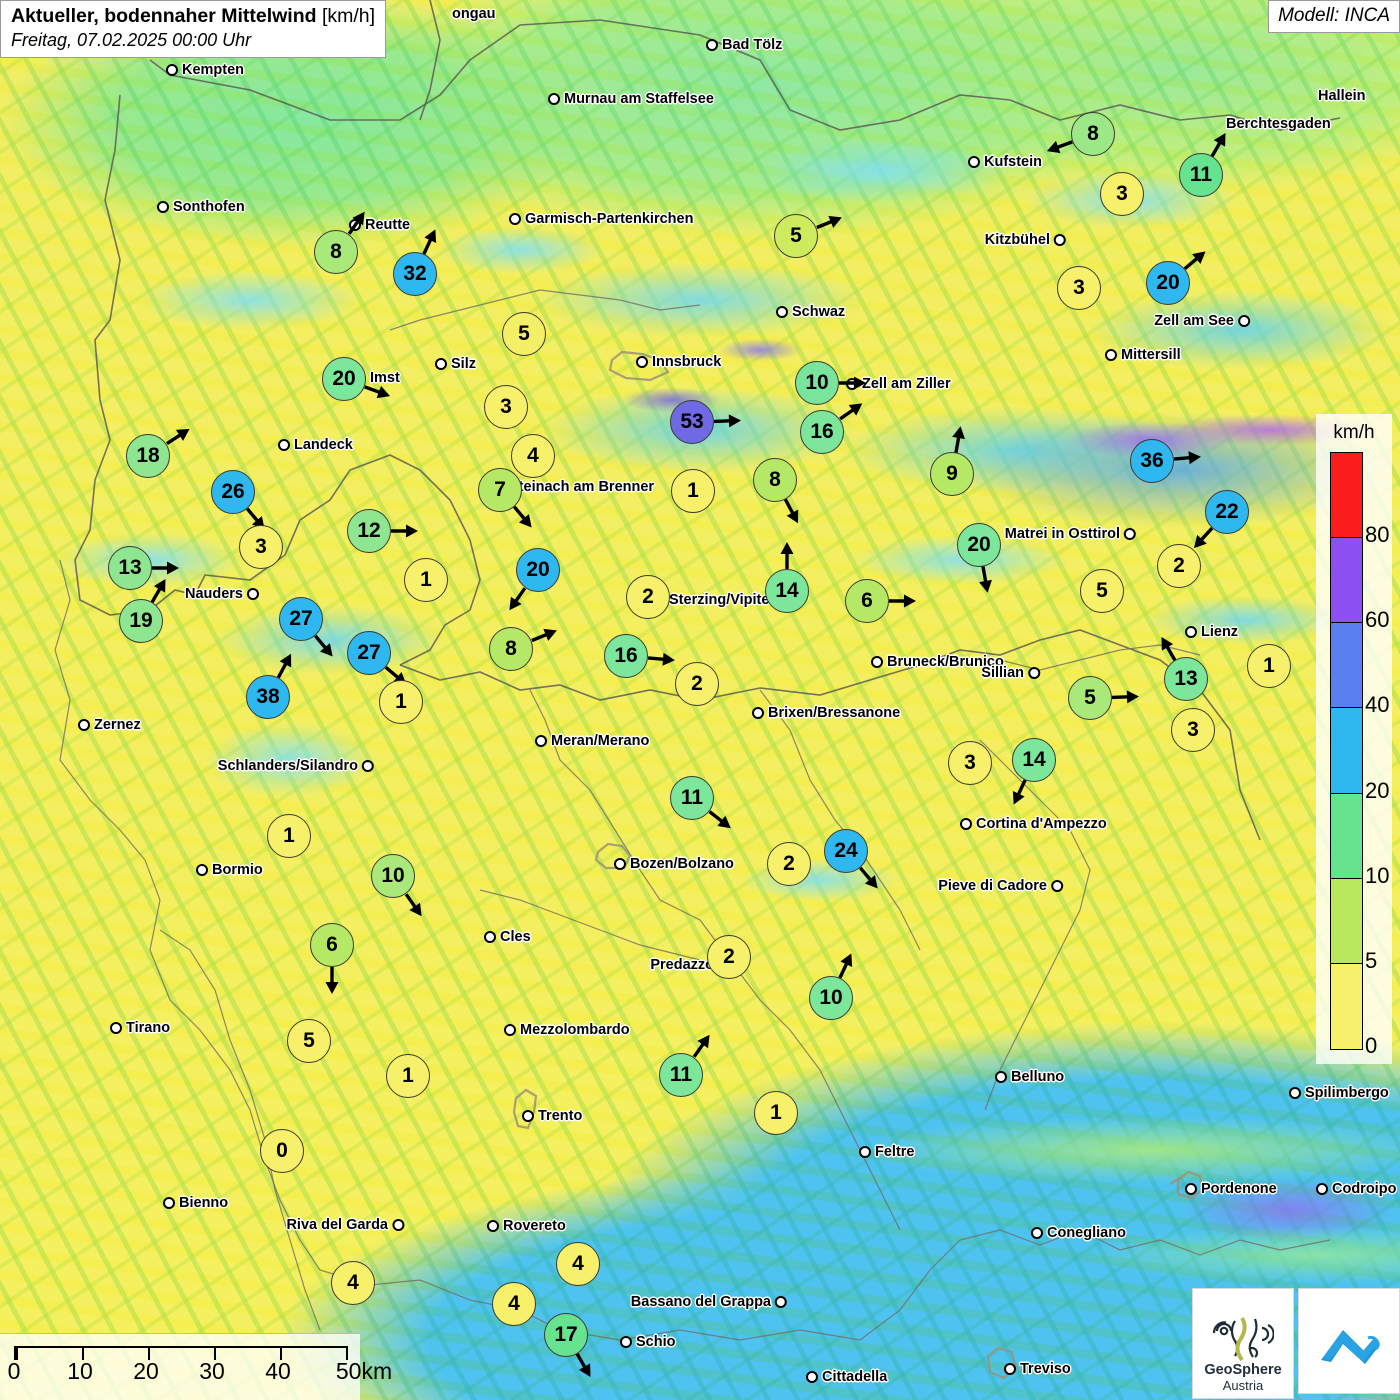 This screenshot has height=1400, width=1400. Describe the element at coordinates (566, 1335) in the screenshot. I see `wind-station-marker: 17` at that location.